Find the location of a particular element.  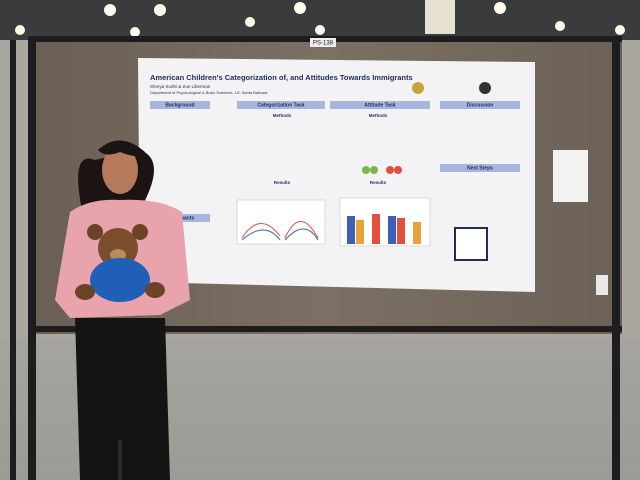

booth-number: PS-138 is located at coordinates (323, 44).